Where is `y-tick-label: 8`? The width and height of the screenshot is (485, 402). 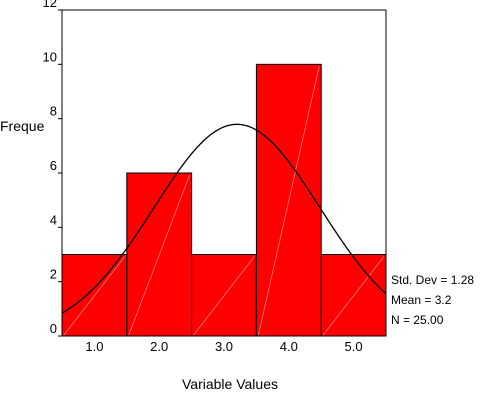
y-tick-label: 8 is located at coordinates (53, 111).